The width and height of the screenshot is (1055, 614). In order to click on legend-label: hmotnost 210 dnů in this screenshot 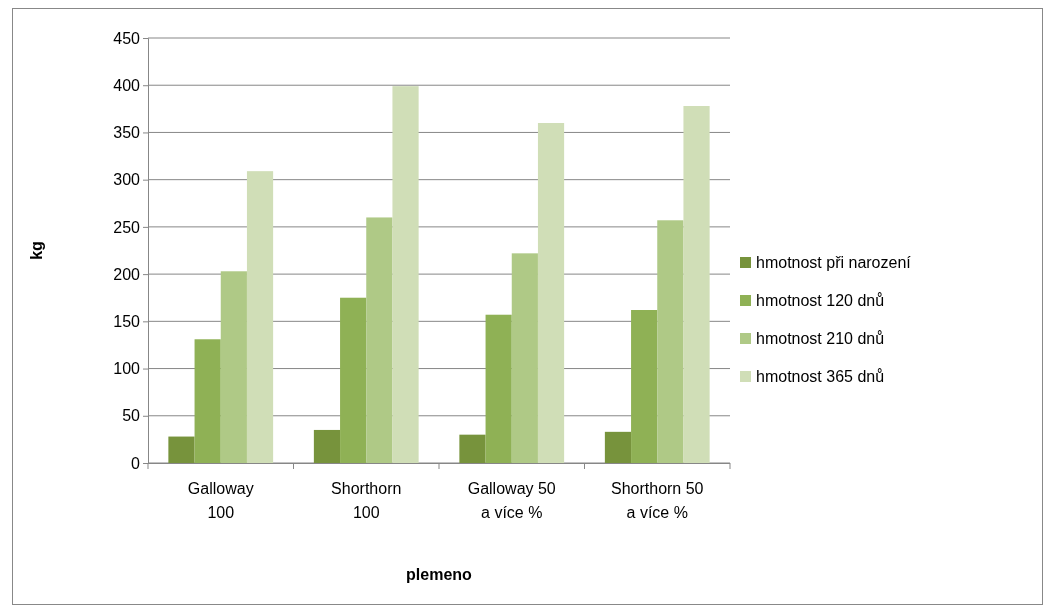, I will do `click(820, 338)`.